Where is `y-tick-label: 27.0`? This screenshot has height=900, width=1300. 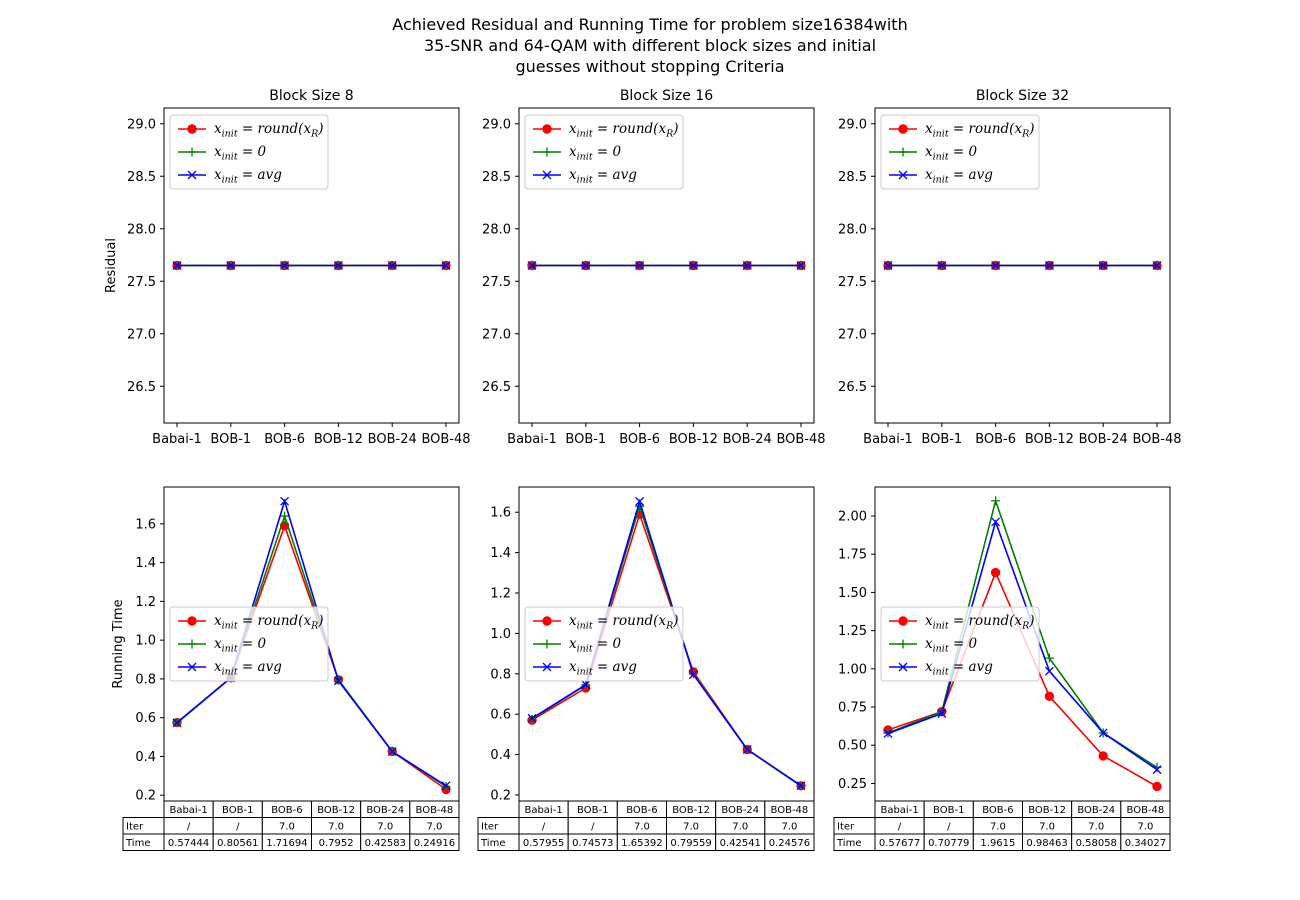 y-tick-label: 27.0 is located at coordinates (141, 334).